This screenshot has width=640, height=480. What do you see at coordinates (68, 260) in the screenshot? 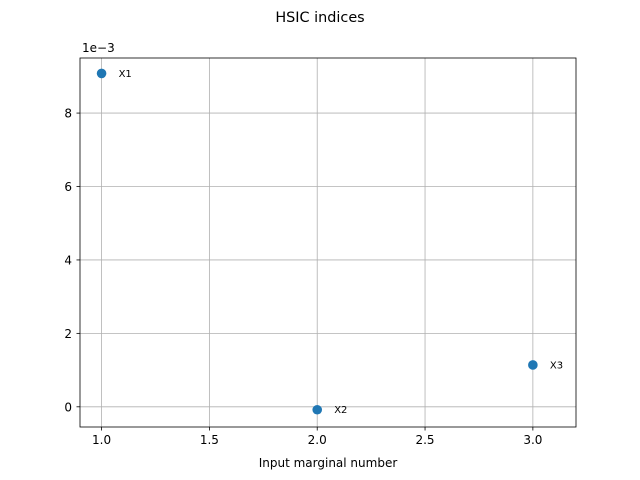
I see `y-tick-label: 4` at bounding box center [68, 260].